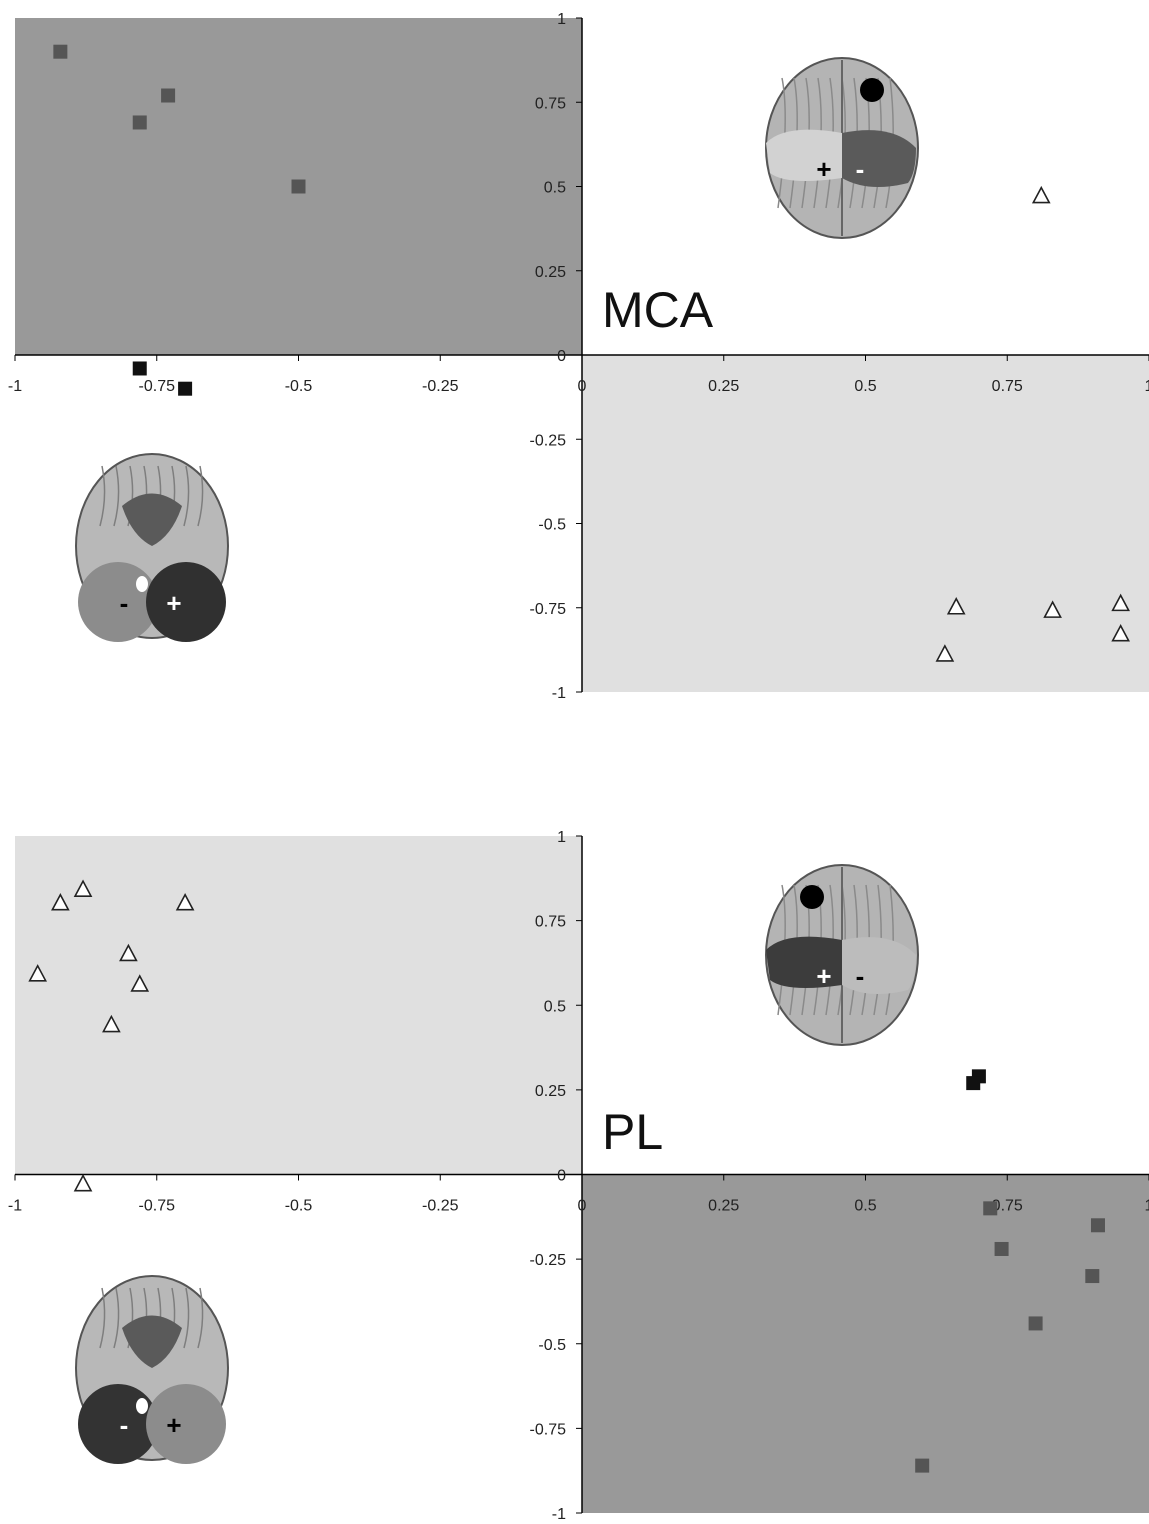 The height and width of the screenshot is (1524, 1149). What do you see at coordinates (552, 525) in the screenshot?
I see `mca-y-tick-label: -0.5` at bounding box center [552, 525].